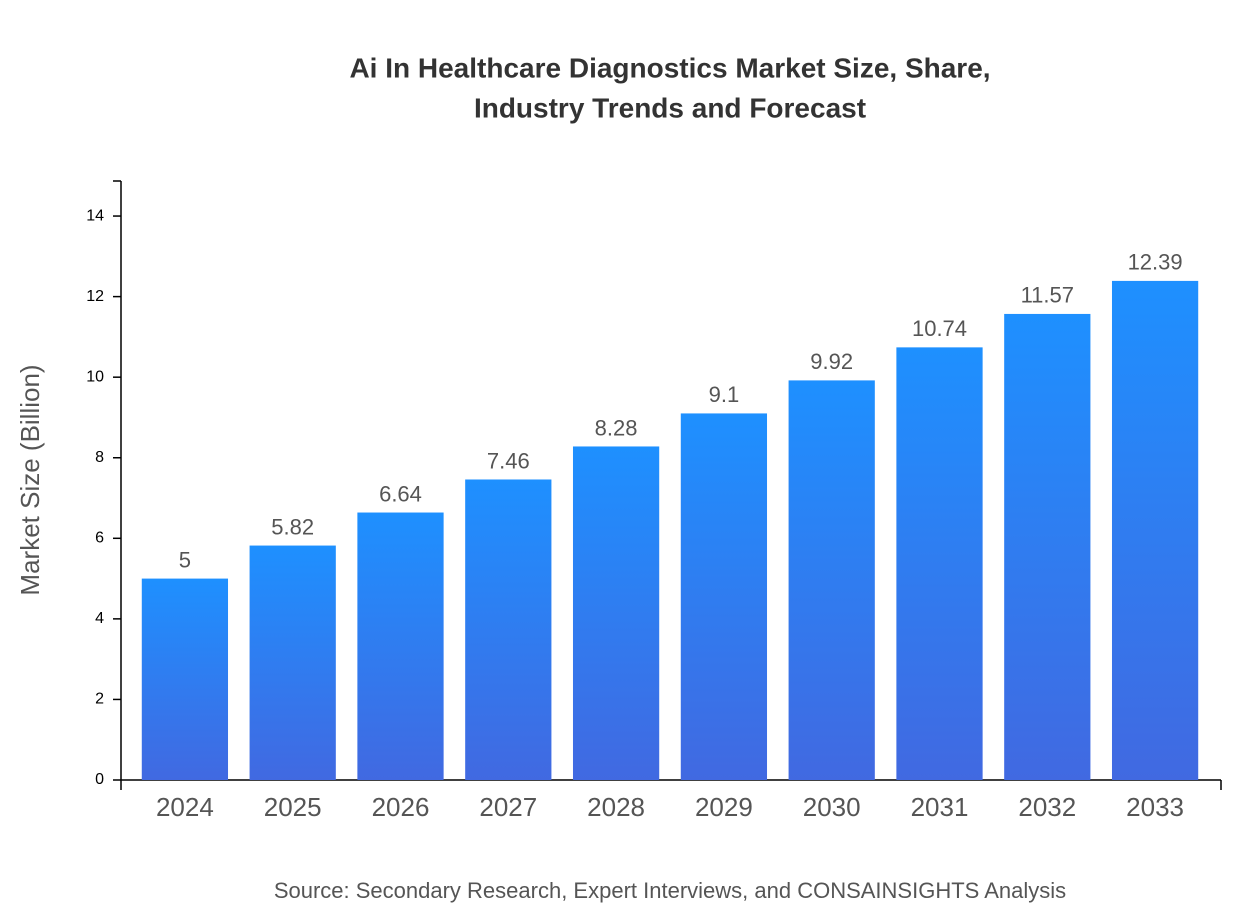 The image size is (1260, 920). What do you see at coordinates (724, 807) in the screenshot?
I see `x-tick-label: 2029` at bounding box center [724, 807].